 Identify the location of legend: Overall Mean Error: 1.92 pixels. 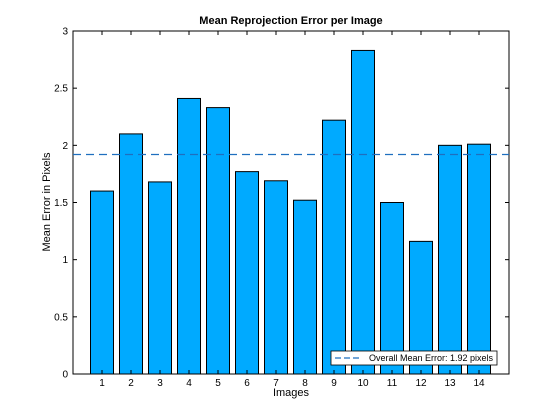
(414, 358).